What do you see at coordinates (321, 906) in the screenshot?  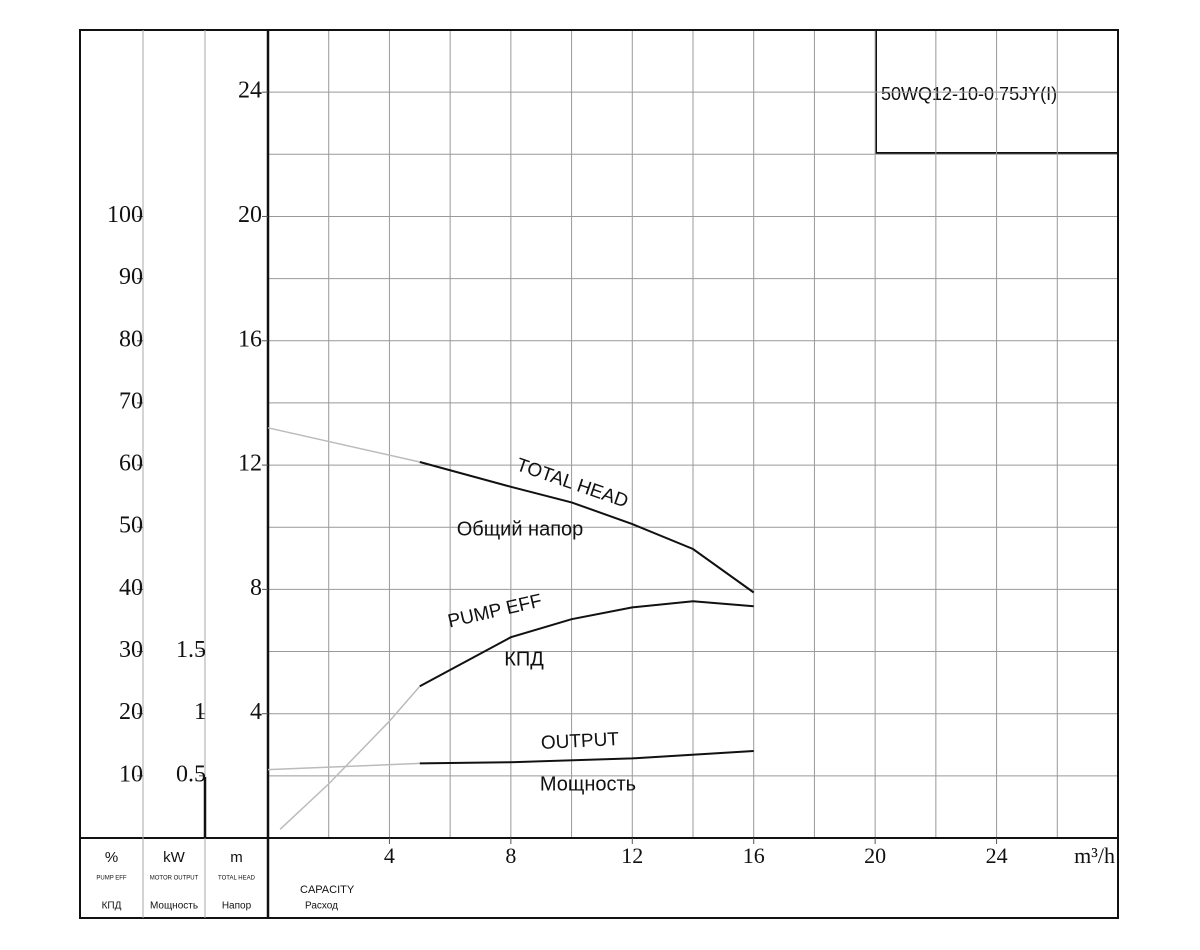 I see `x-axis-label-ru: Расход` at bounding box center [321, 906].